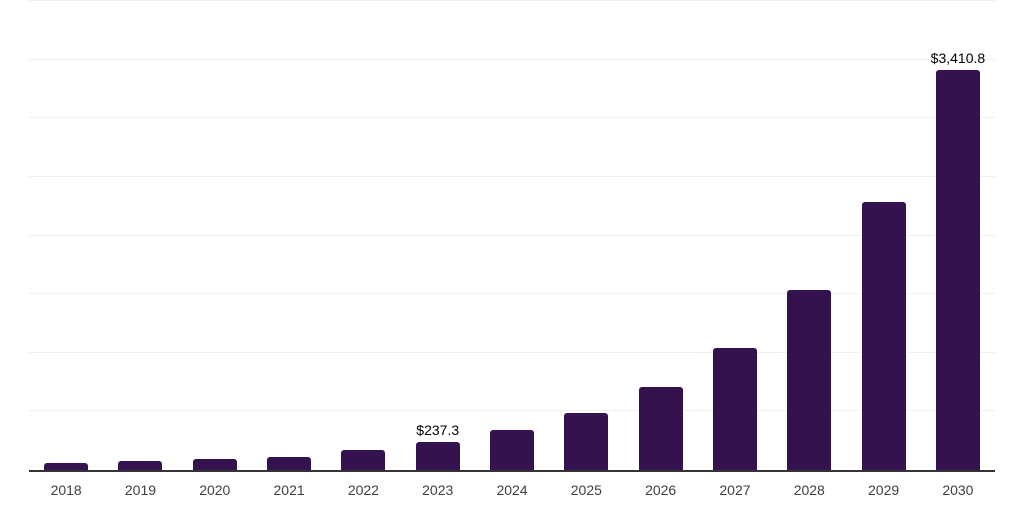 Image resolution: width=1024 pixels, height=512 pixels. What do you see at coordinates (660, 428) in the screenshot?
I see `bar-2026` at bounding box center [660, 428].